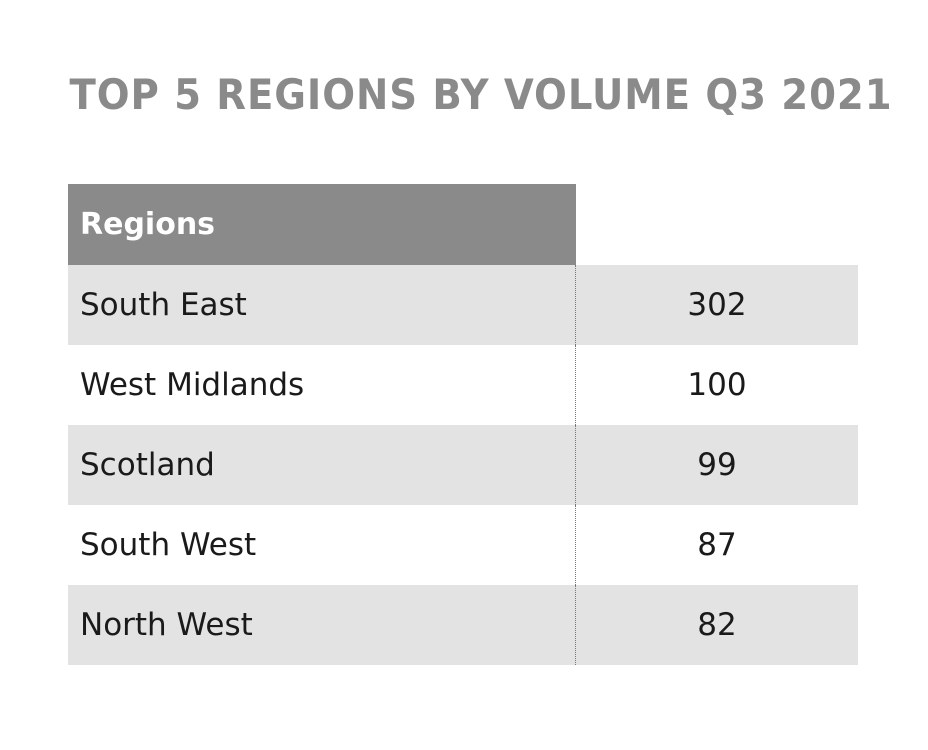 This screenshot has height=750, width=928. Describe the element at coordinates (322, 385) in the screenshot. I see `region-cell: West Midlands` at that location.